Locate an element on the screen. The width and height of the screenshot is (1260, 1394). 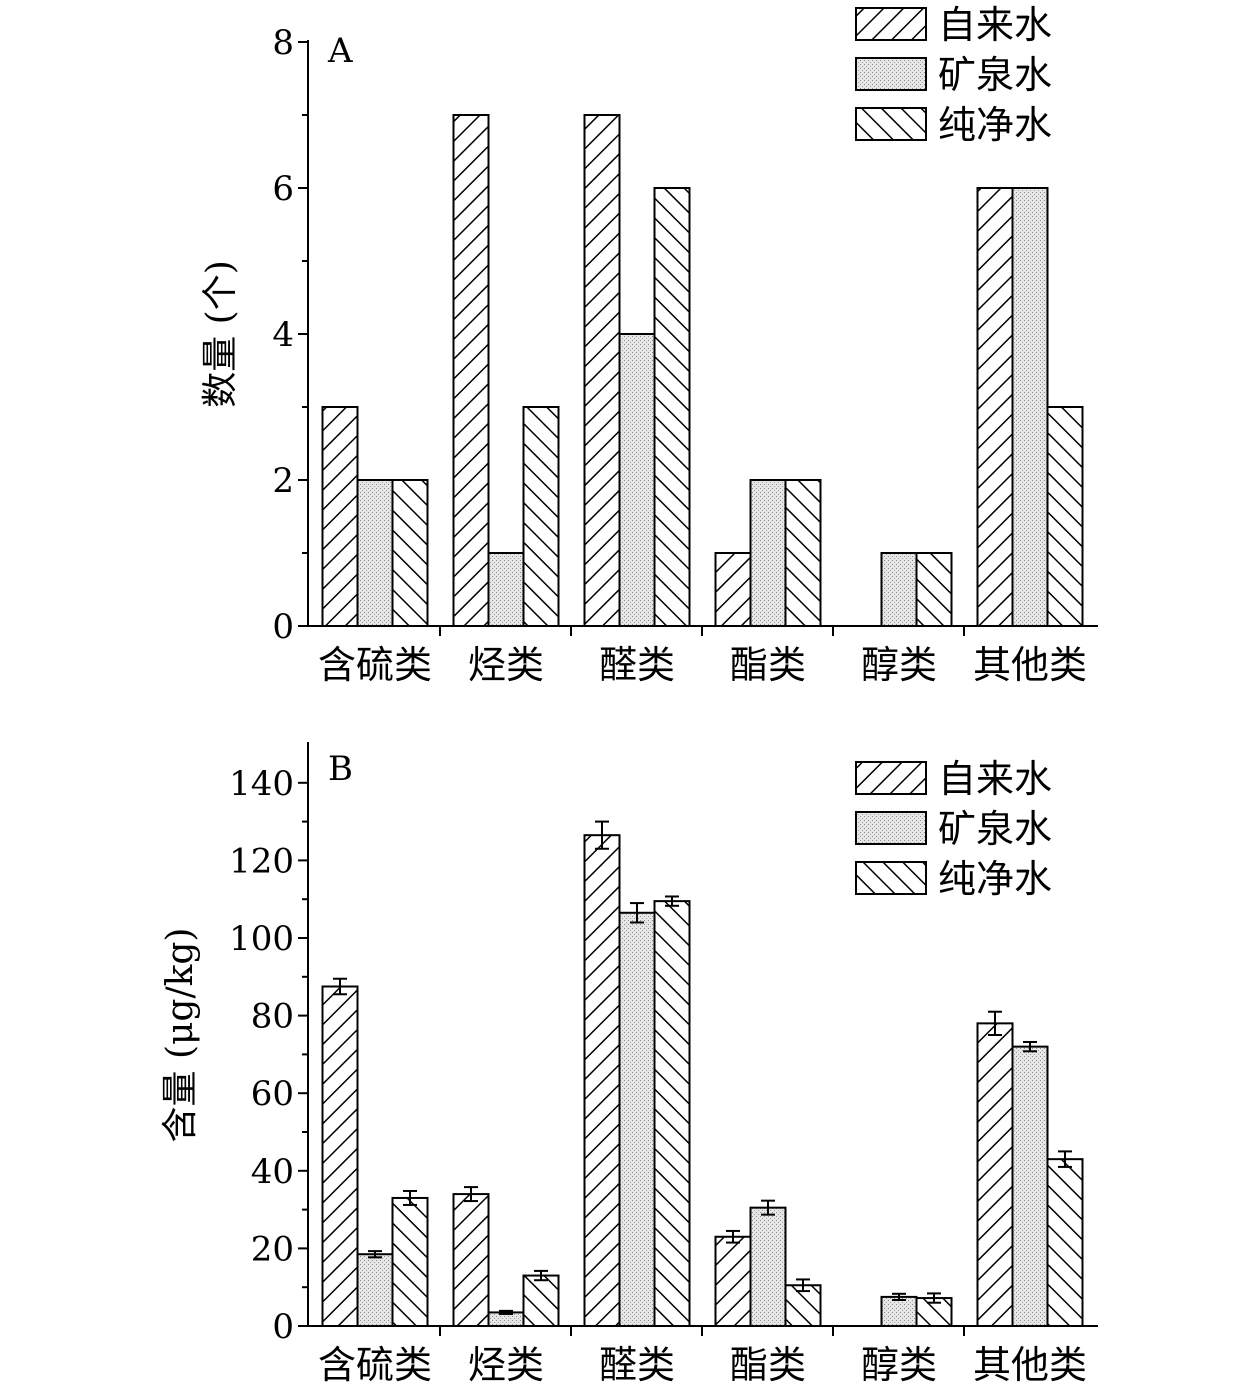
y-tick-label: 120 is located at coordinates (261, 861).